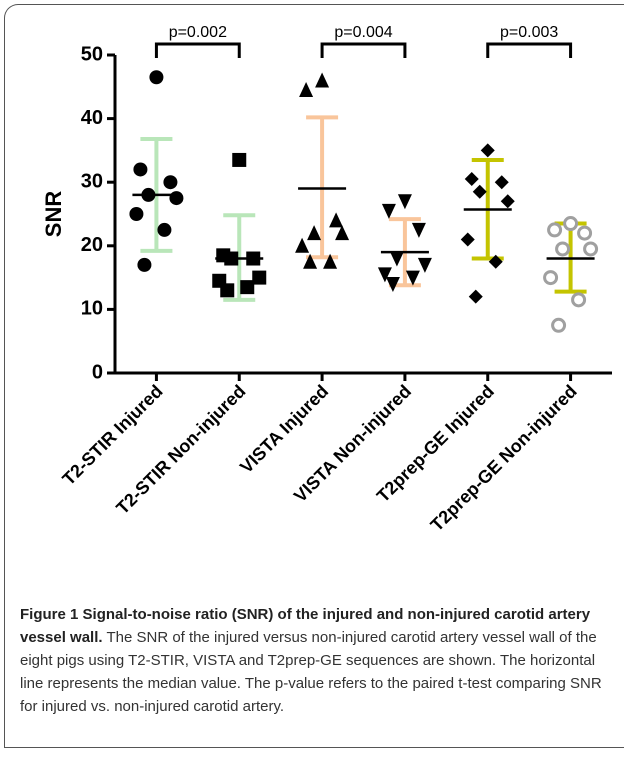 This screenshot has width=624, height=761. Describe the element at coordinates (92, 181) in the screenshot. I see `y-tick-label: 30` at that location.